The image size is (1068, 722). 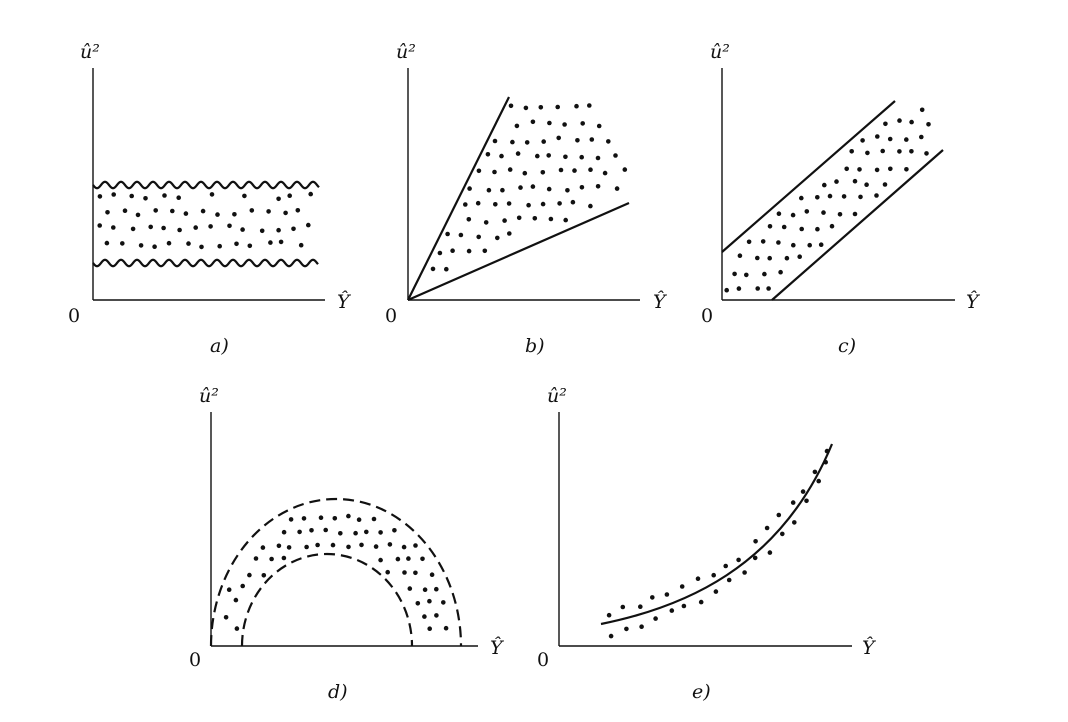 I want to click on panel-d-points, so click(x=336, y=572).